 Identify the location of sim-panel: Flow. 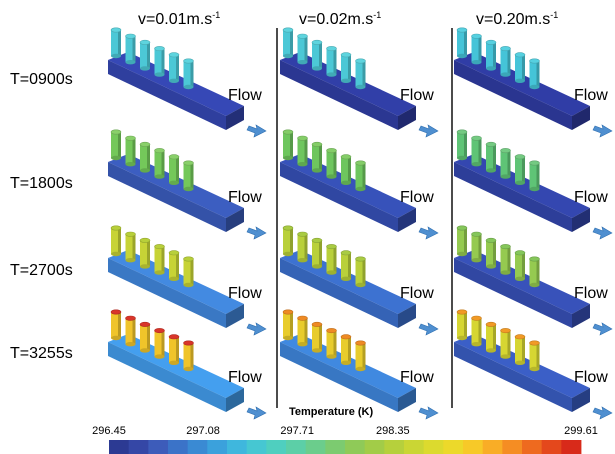
(359, 184).